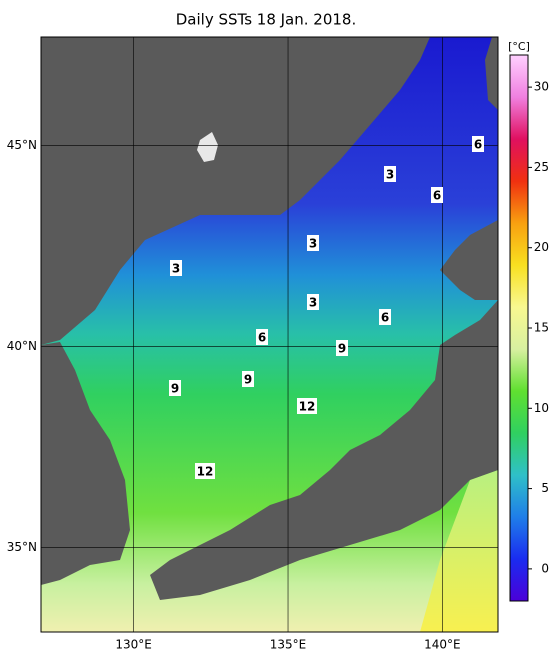 This screenshot has height=657, width=558. Describe the element at coordinates (541, 328) in the screenshot. I see `colorbar-tick-label: 15` at that location.